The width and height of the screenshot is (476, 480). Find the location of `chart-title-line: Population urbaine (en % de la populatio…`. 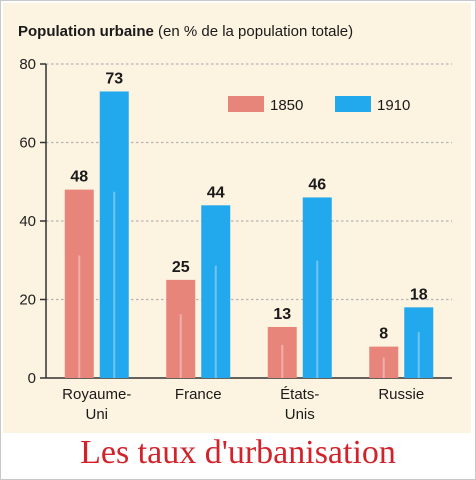

chart-title-line: Population urbaine (en % de la populatio… is located at coordinates (185, 31).